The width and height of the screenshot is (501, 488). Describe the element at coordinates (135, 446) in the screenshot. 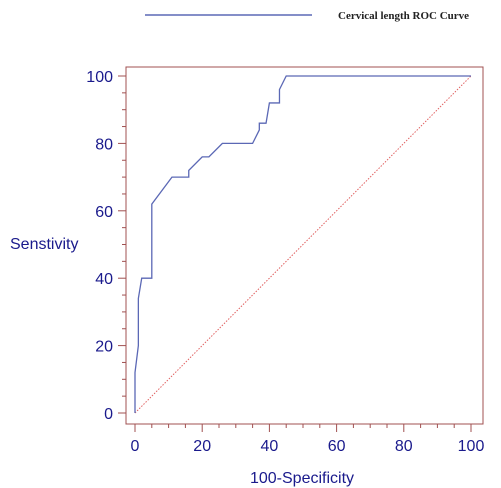

I see `x-tick-label: 0` at that location.